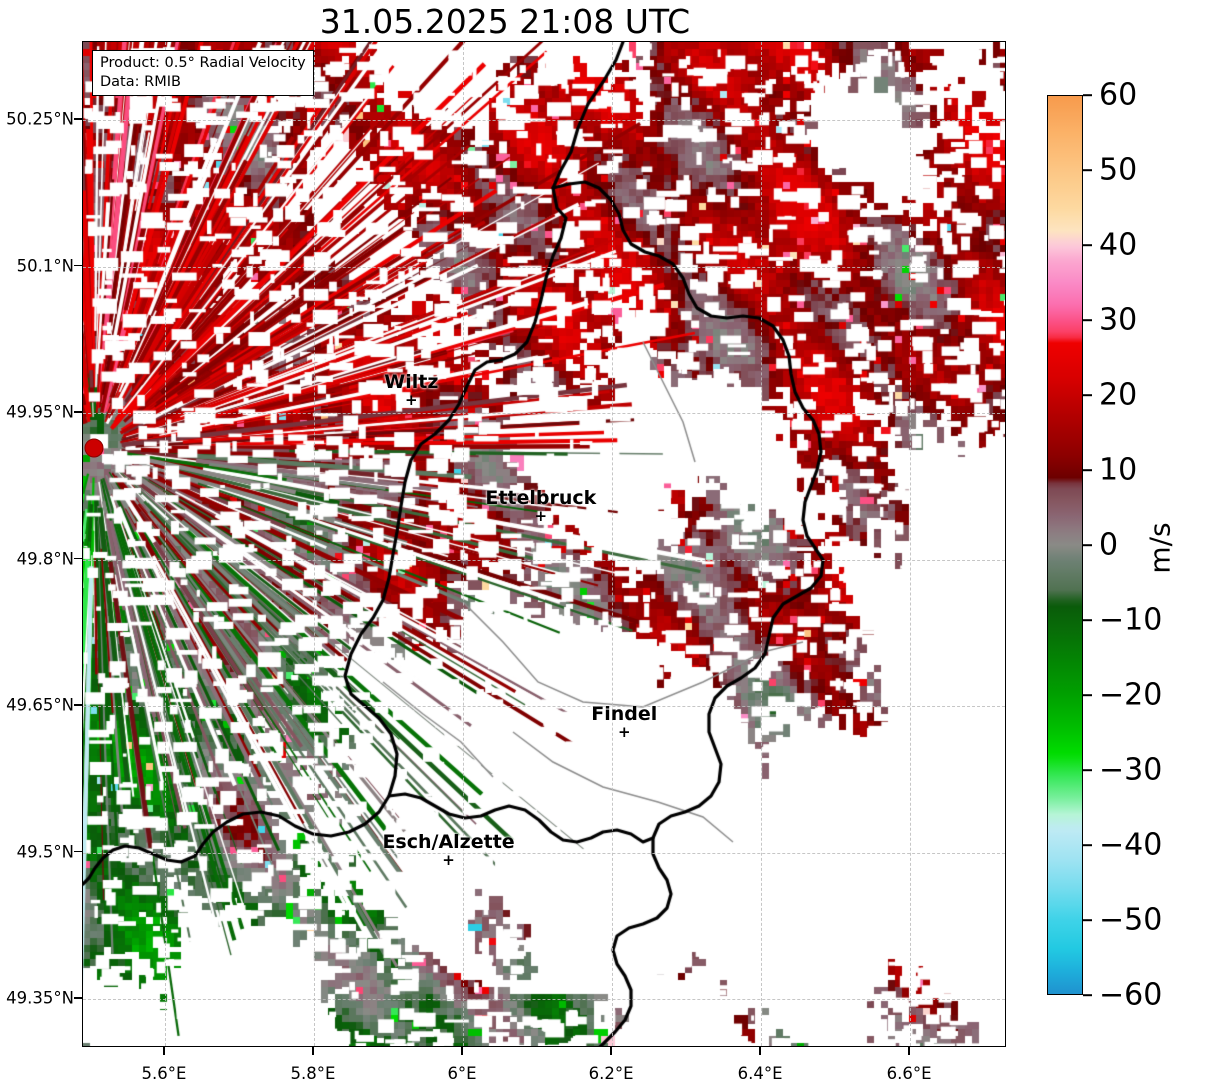 Image resolution: width=1207 pixels, height=1083 pixels. I want to click on city-name: Ettelbruck, so click(541, 498).